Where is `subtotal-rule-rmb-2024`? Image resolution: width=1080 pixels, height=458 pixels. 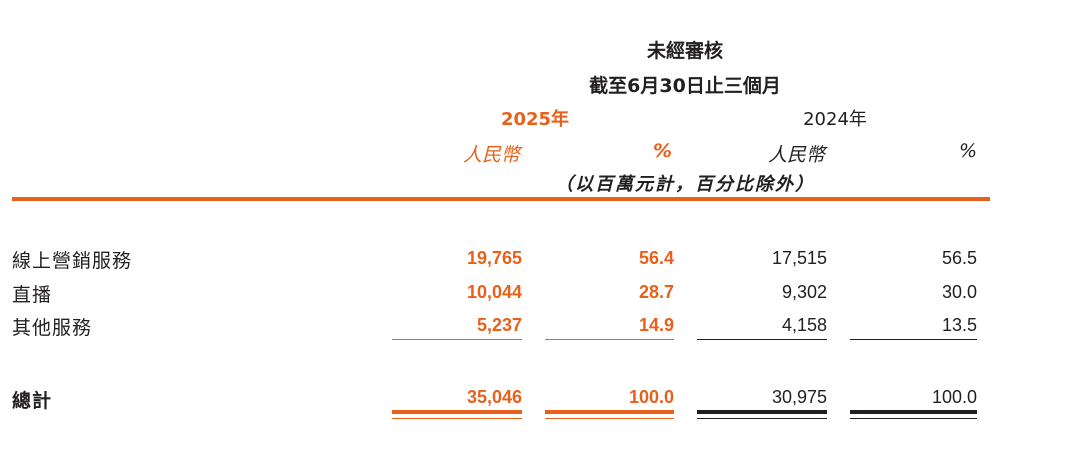 subtotal-rule-rmb-2024 is located at coordinates (762, 339).